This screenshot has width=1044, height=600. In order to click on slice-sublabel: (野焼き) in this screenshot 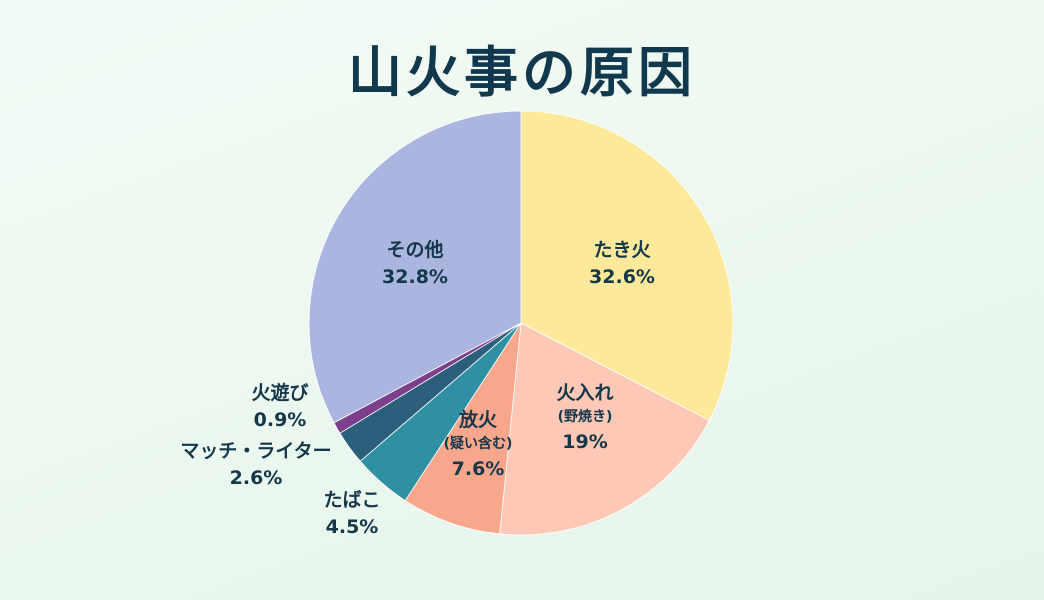, I will do `click(585, 416)`.